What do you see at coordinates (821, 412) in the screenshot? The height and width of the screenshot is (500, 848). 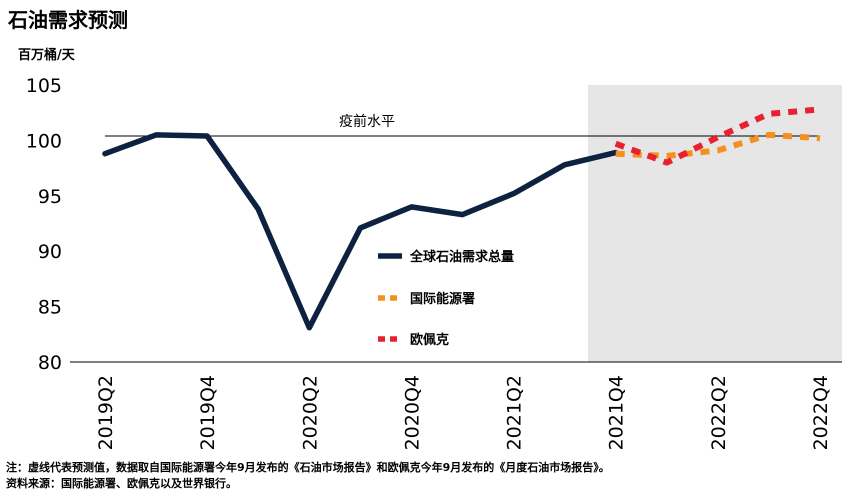 I see `x-tick-label: 2022Q4` at bounding box center [821, 412].